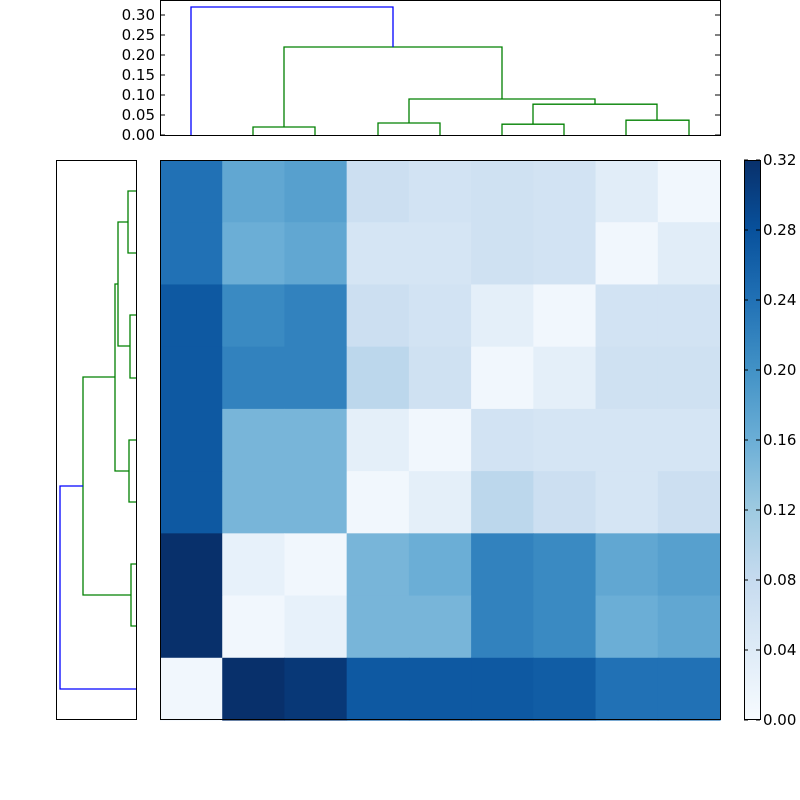 The height and width of the screenshot is (800, 800). I want to click on left-dendrogram, so click(97, 440).